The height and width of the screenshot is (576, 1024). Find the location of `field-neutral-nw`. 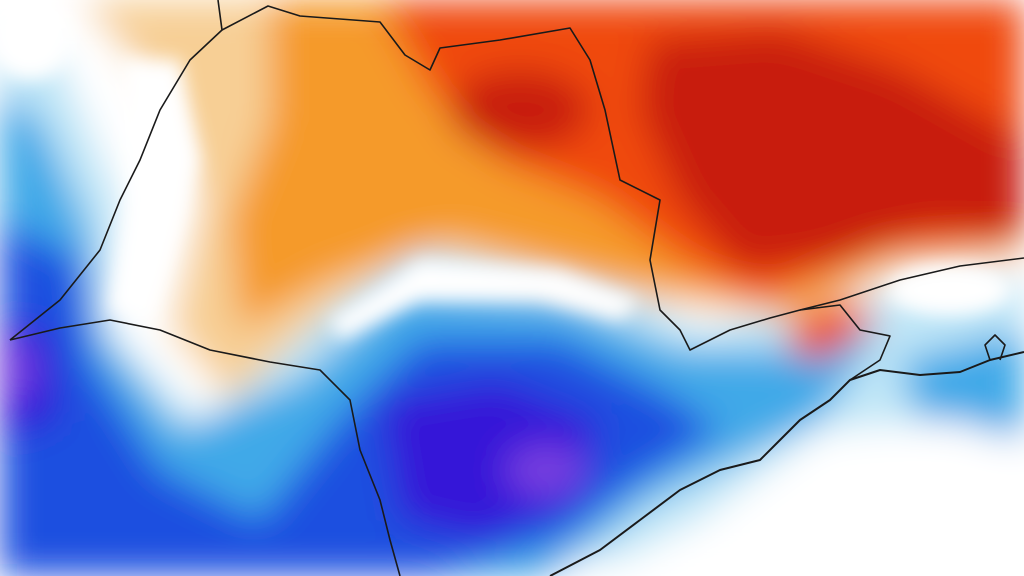

field-neutral-nw is located at coordinates (35, 40).